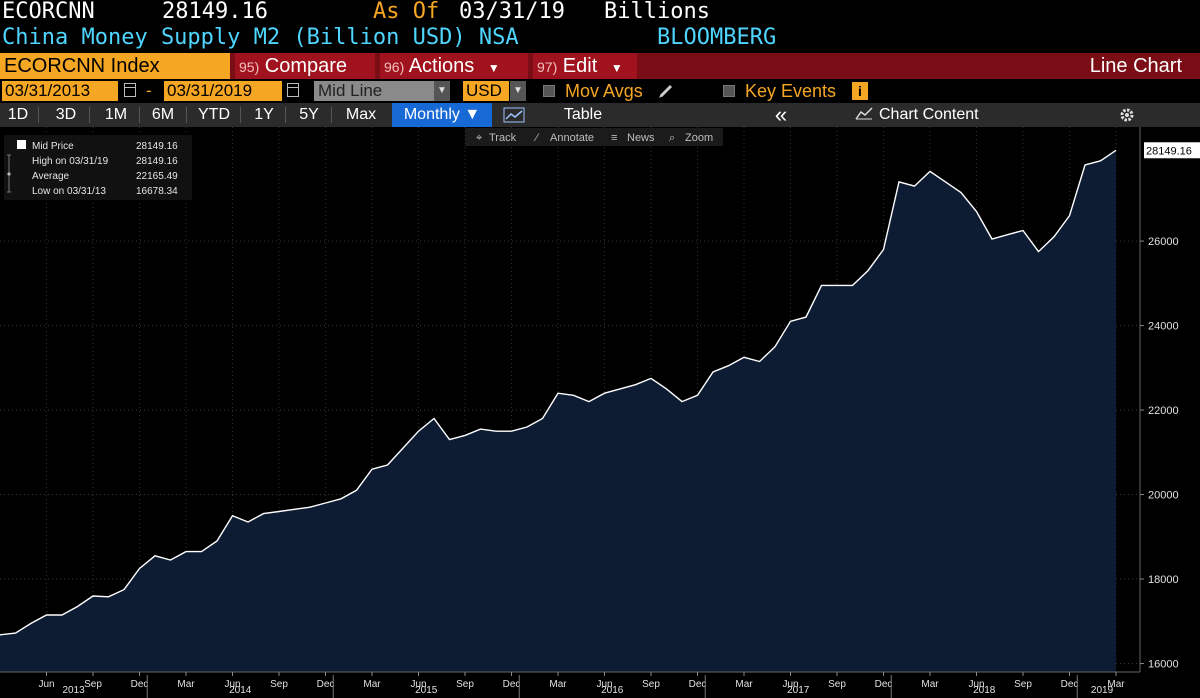 The width and height of the screenshot is (1200, 698). Describe the element at coordinates (496, 138) in the screenshot. I see `track-button: ⌖ Track` at that location.